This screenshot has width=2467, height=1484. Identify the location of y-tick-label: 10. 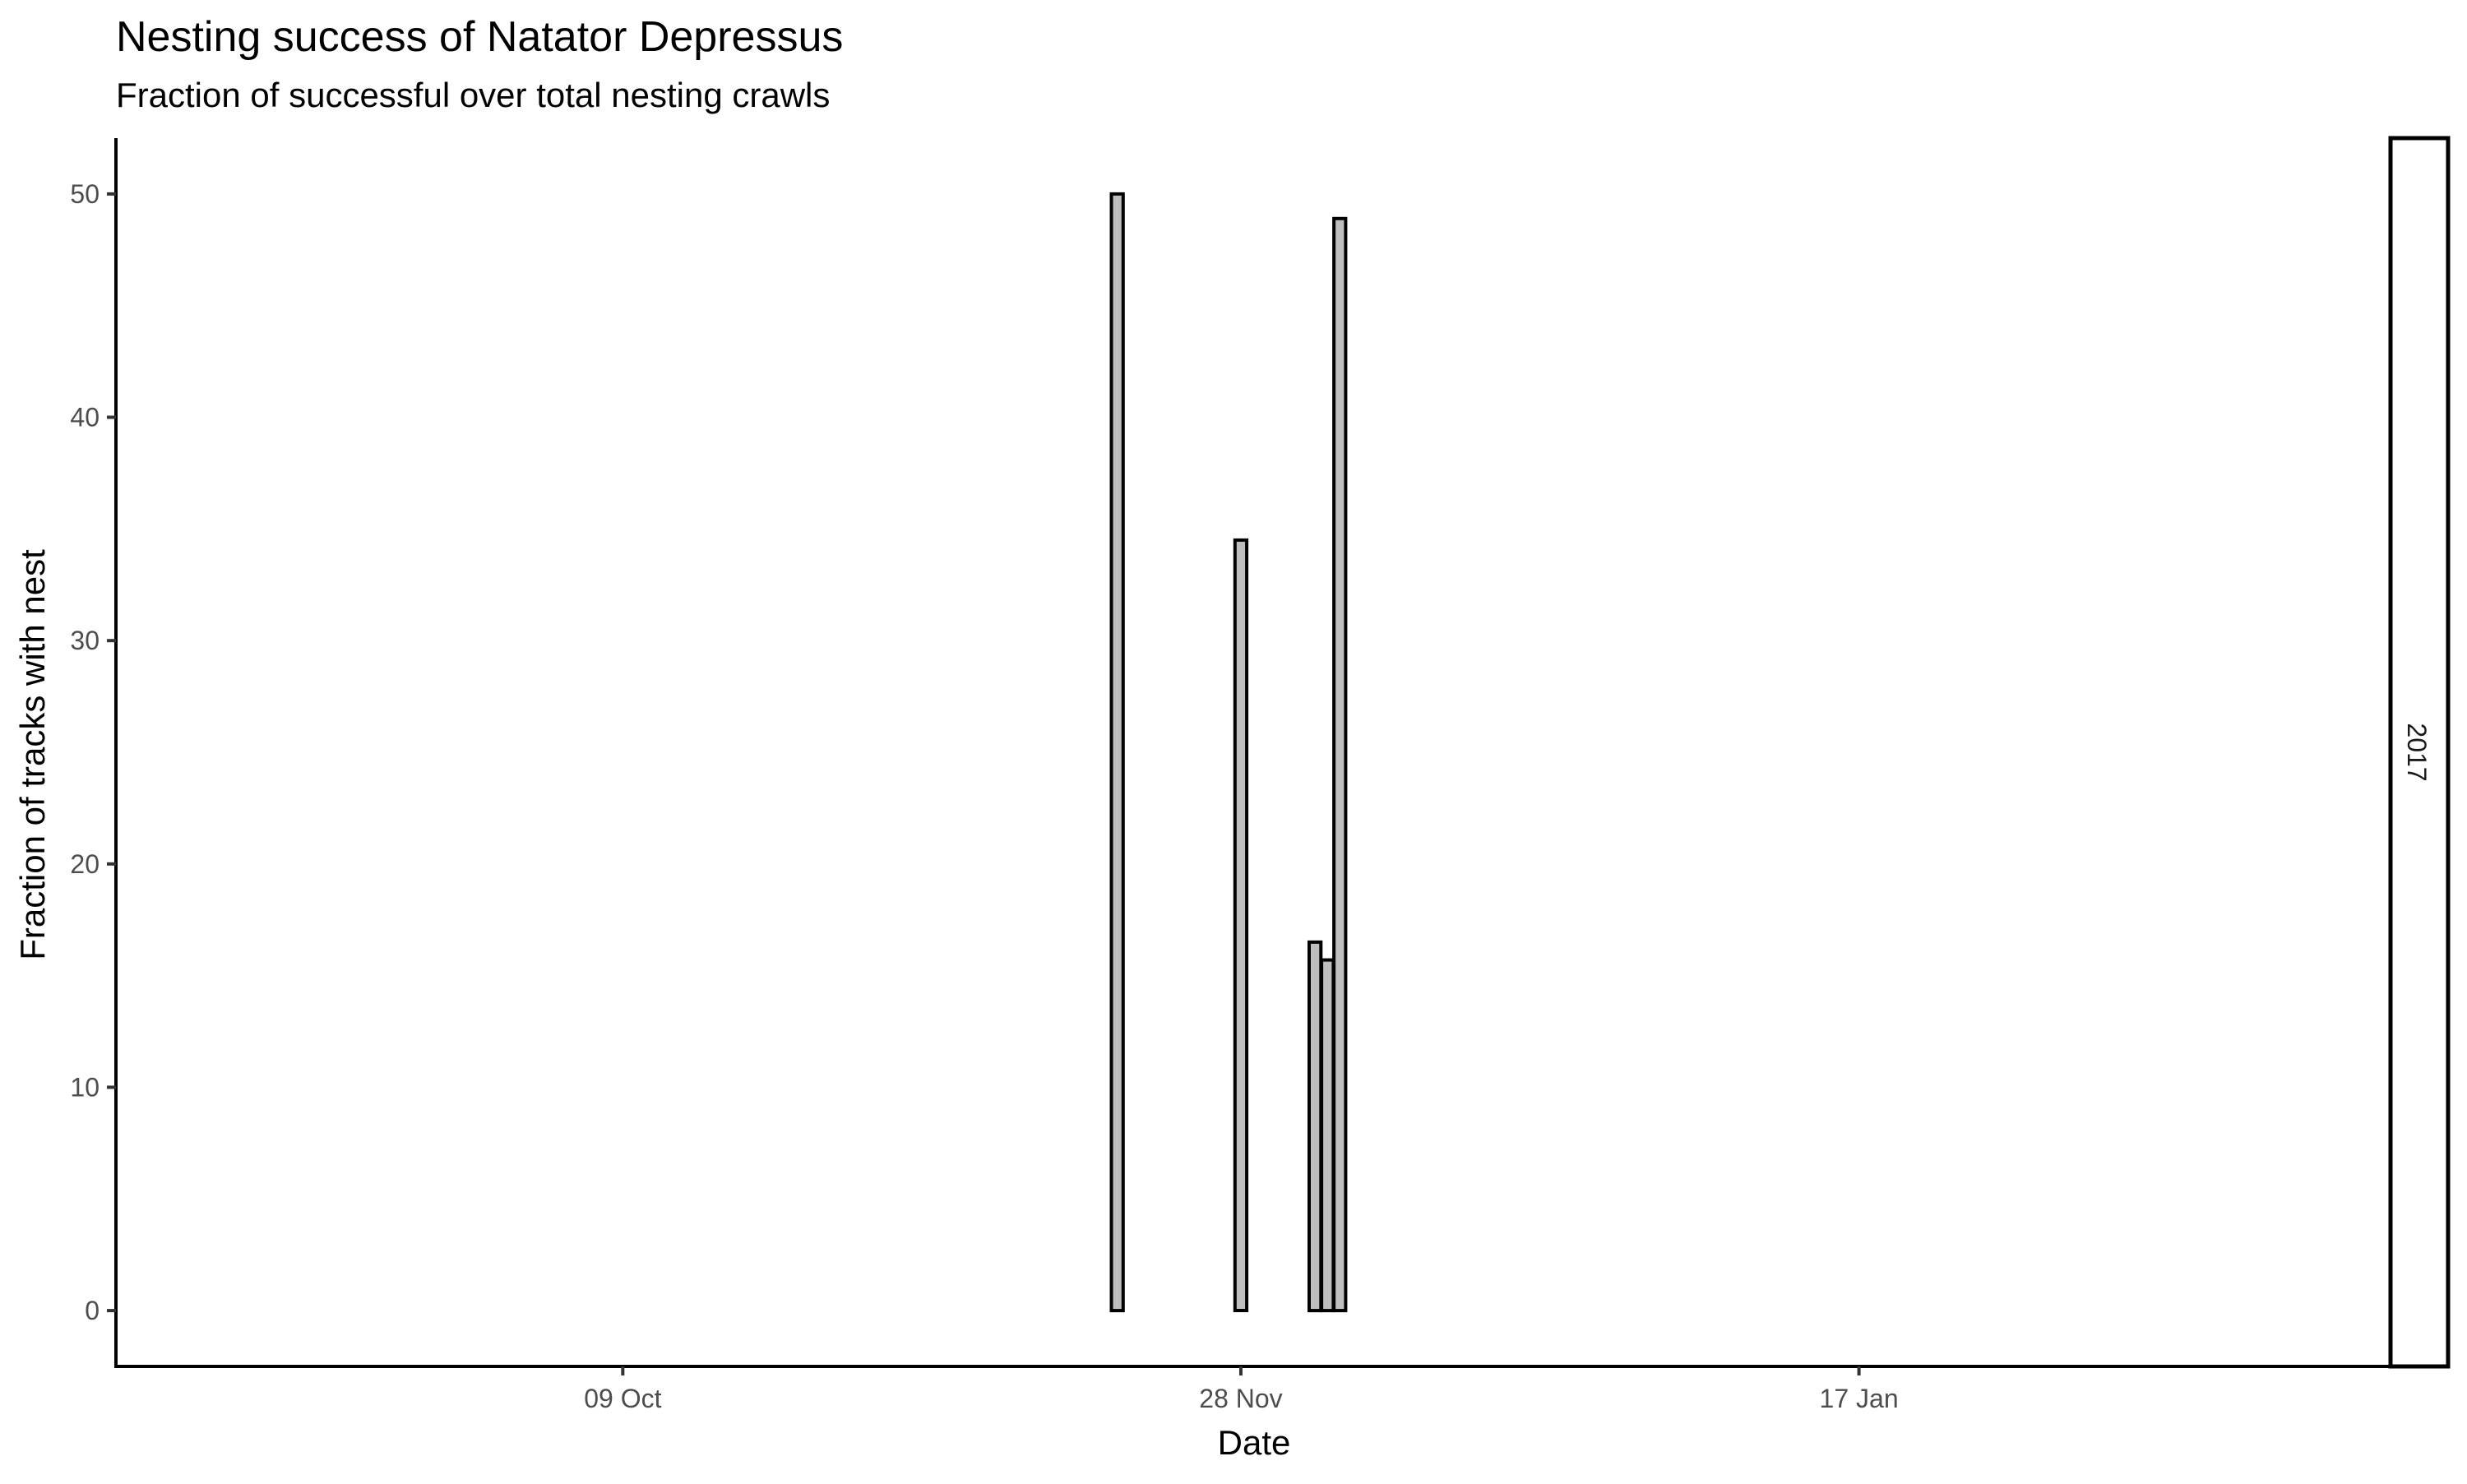
(85, 1087).